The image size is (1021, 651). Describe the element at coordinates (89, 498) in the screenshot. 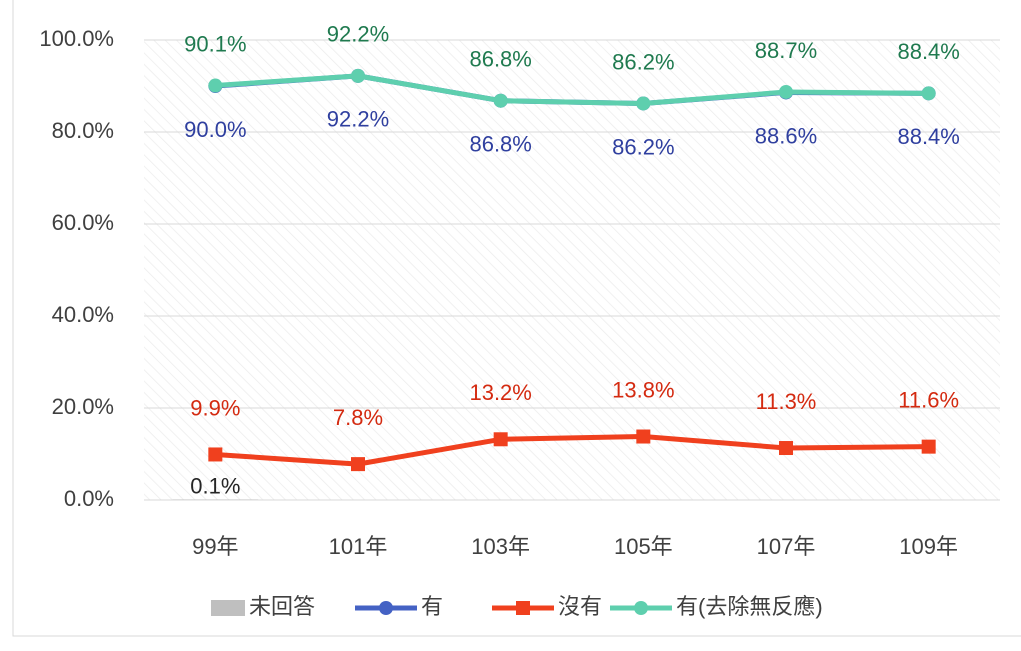

I see `y-tick-label: 0.0%` at that location.